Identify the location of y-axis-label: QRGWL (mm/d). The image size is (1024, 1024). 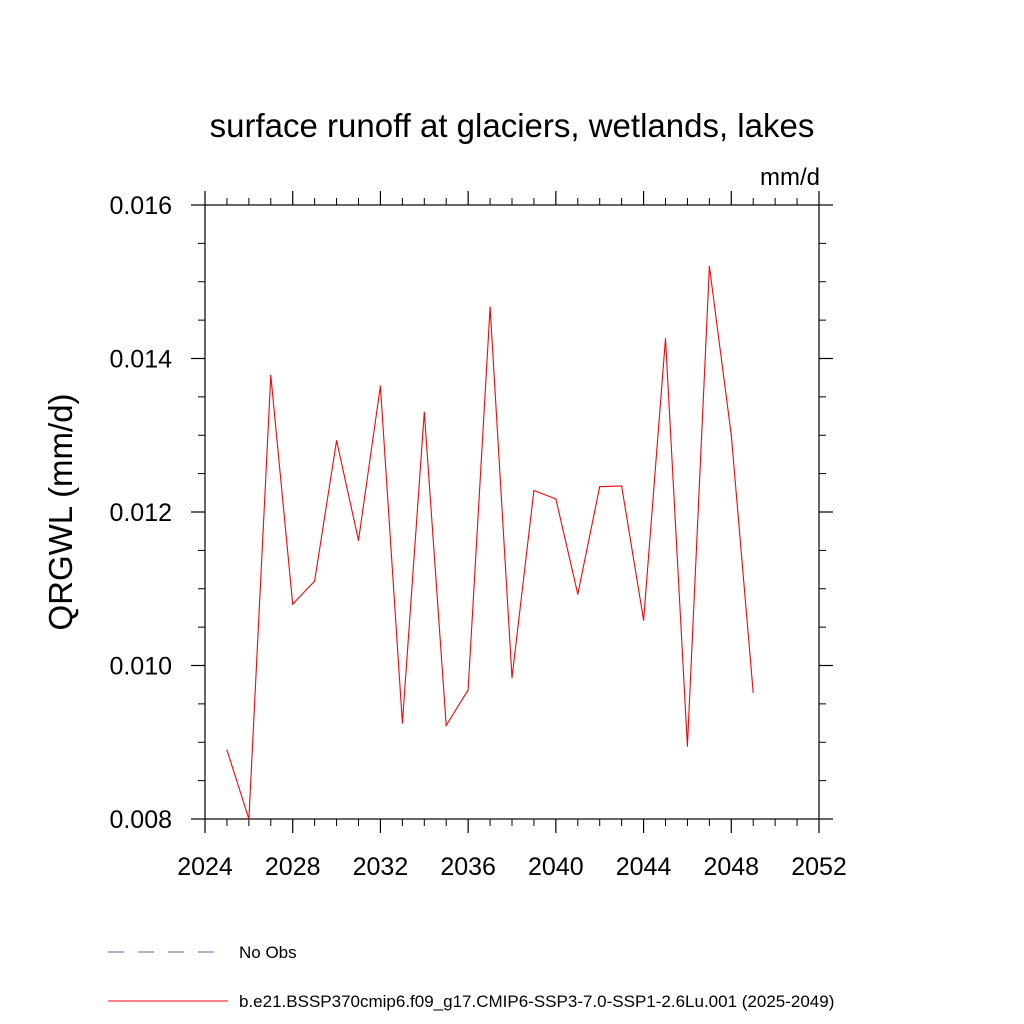
(60, 511).